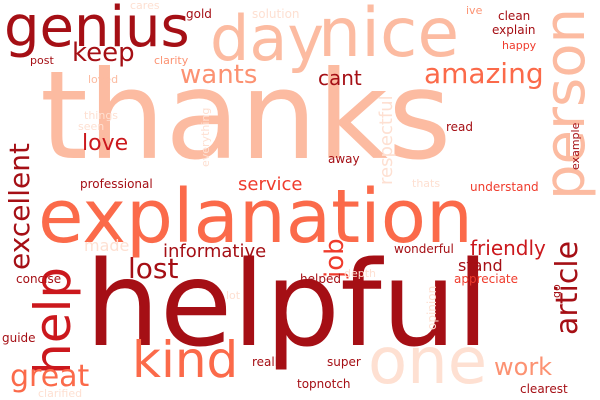 The width and height of the screenshot is (600, 400). I want to click on word-everything: everything, so click(205, 137).